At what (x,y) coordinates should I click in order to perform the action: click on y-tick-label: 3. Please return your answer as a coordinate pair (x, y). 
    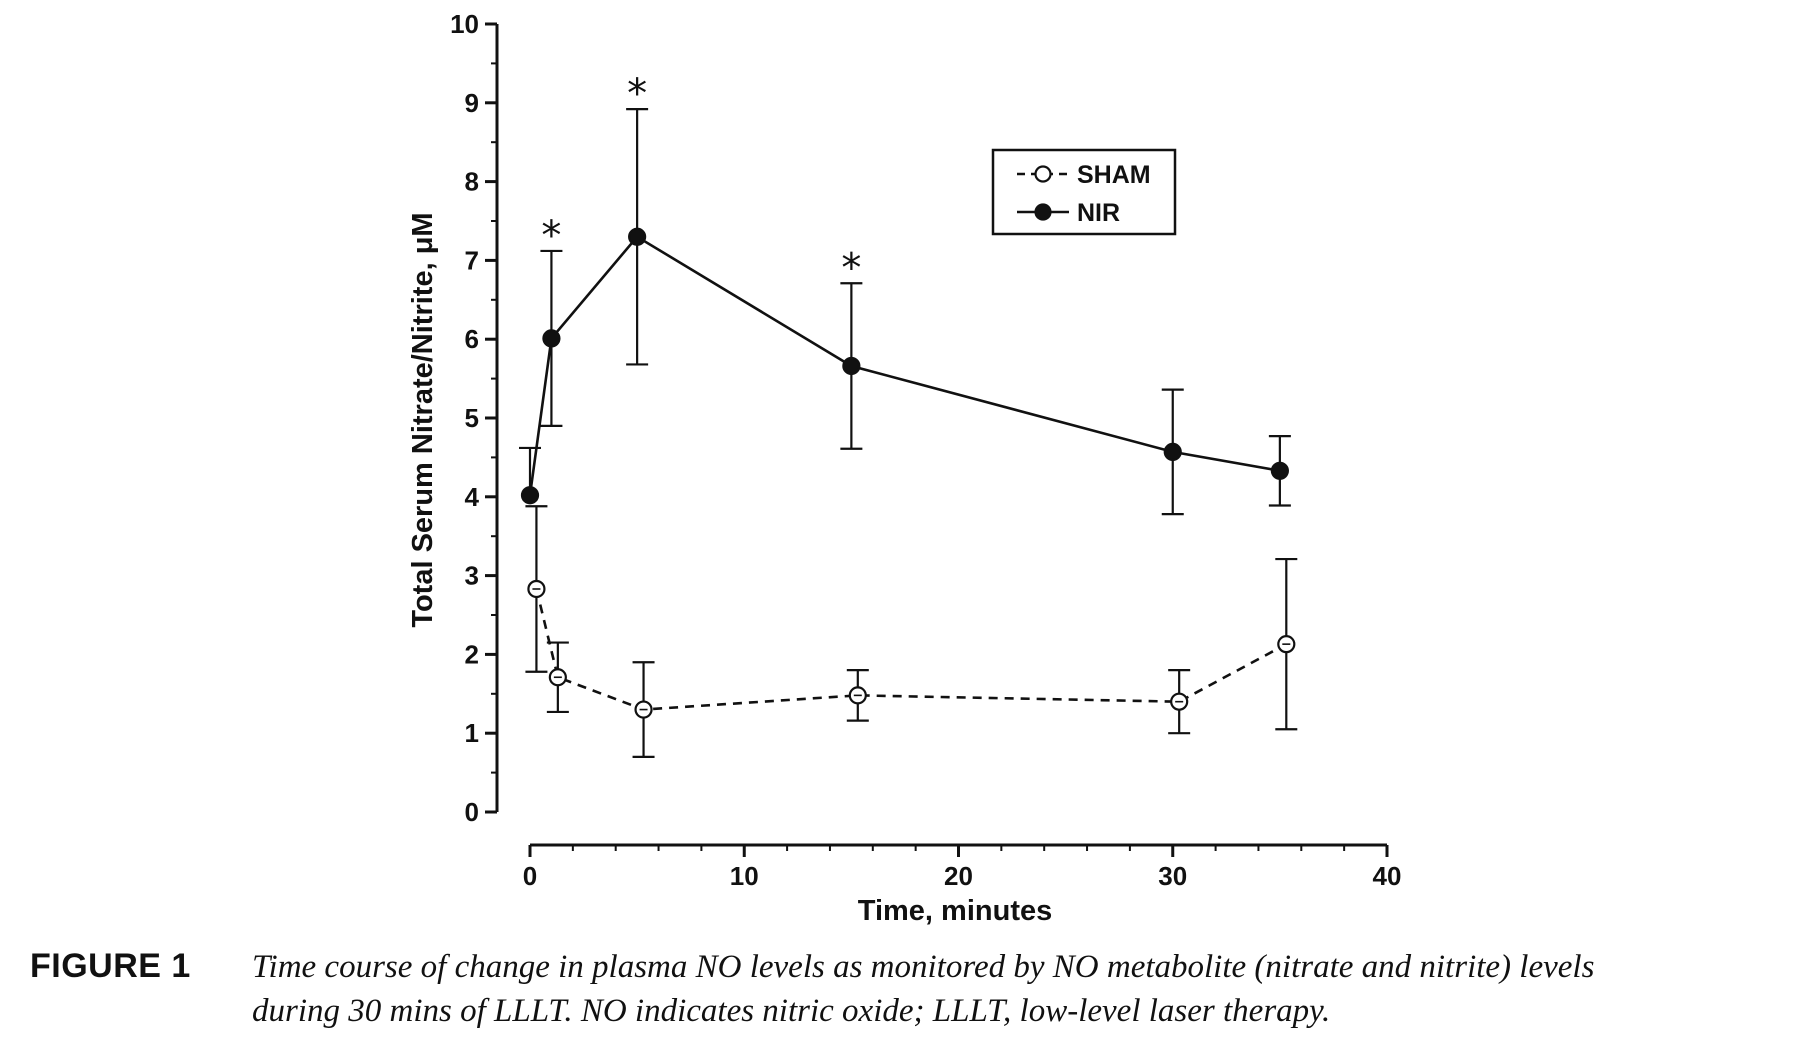
    Looking at the image, I should click on (472, 576).